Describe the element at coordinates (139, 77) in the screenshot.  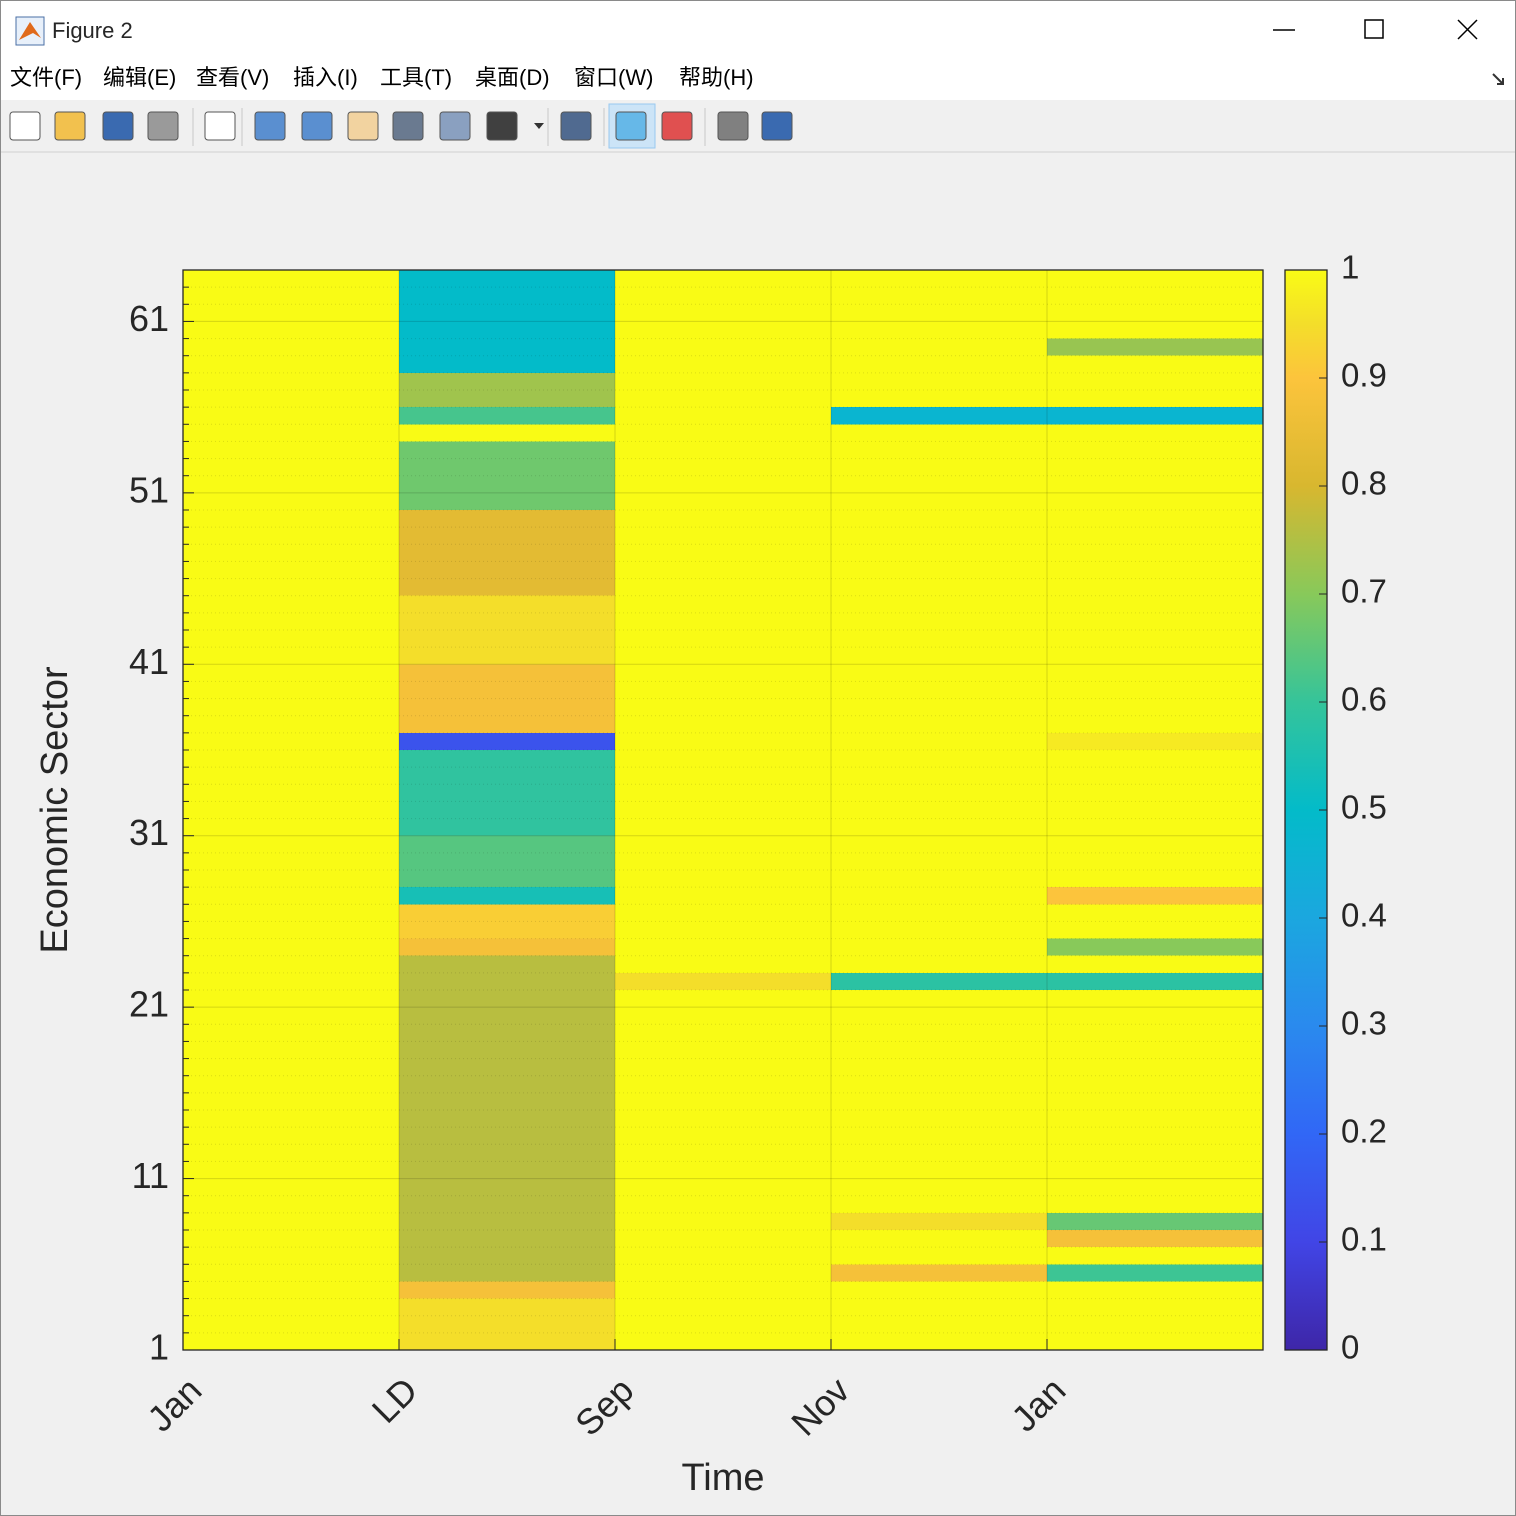
I see `menu-item: 编辑(E)` at that location.